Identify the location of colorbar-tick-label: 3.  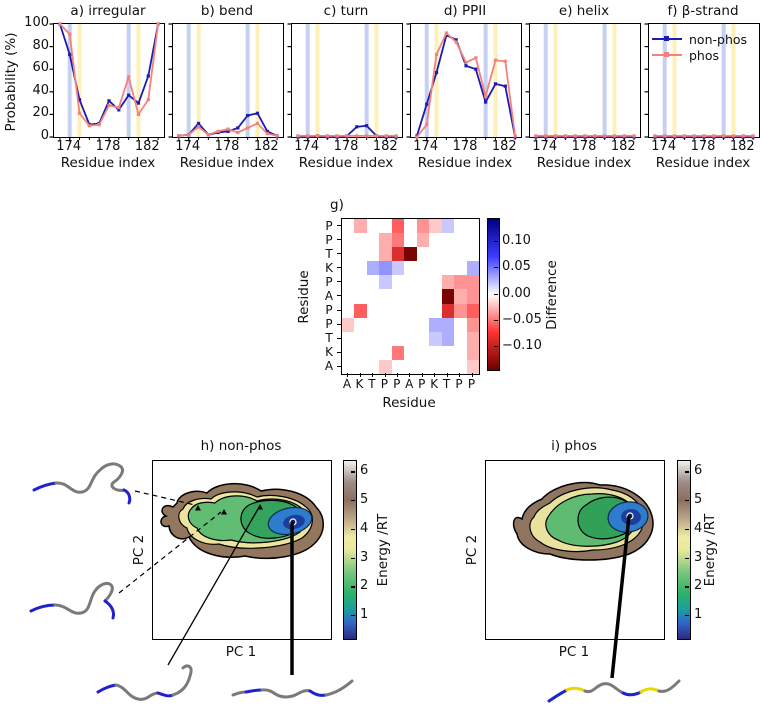
(698, 557).